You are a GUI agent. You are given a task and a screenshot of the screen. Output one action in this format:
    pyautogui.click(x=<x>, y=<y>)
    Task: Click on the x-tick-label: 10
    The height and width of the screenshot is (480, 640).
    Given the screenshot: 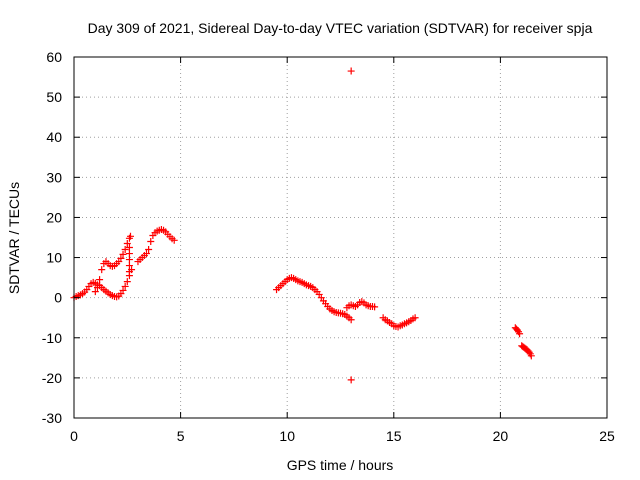 What is the action you would take?
    pyautogui.click(x=287, y=436)
    